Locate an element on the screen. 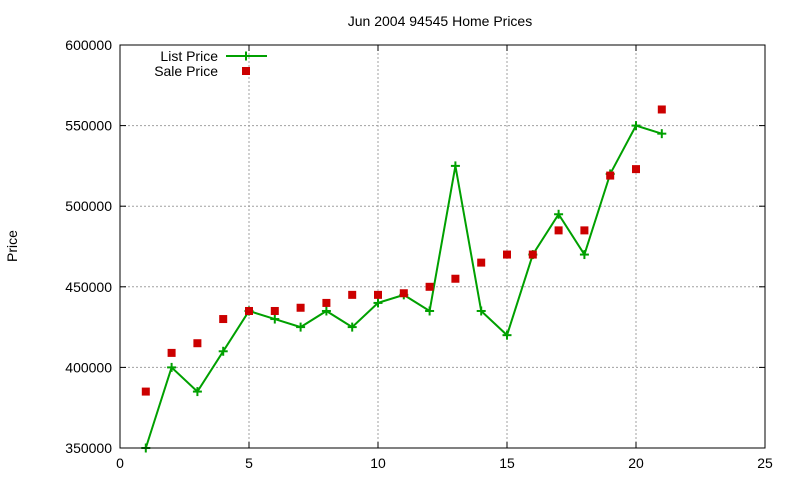 This screenshot has height=480, width=800. x-tick-label: 25 is located at coordinates (765, 463).